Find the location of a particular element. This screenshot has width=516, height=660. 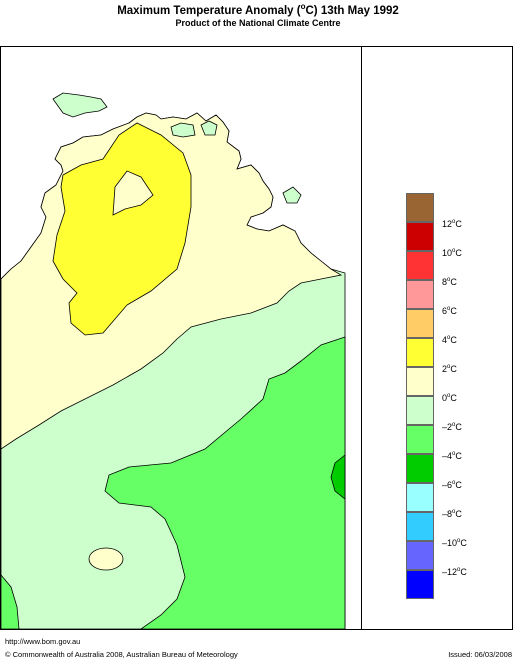

anomaly-strip-minus4-to-minus2 is located at coordinates (10, 601).